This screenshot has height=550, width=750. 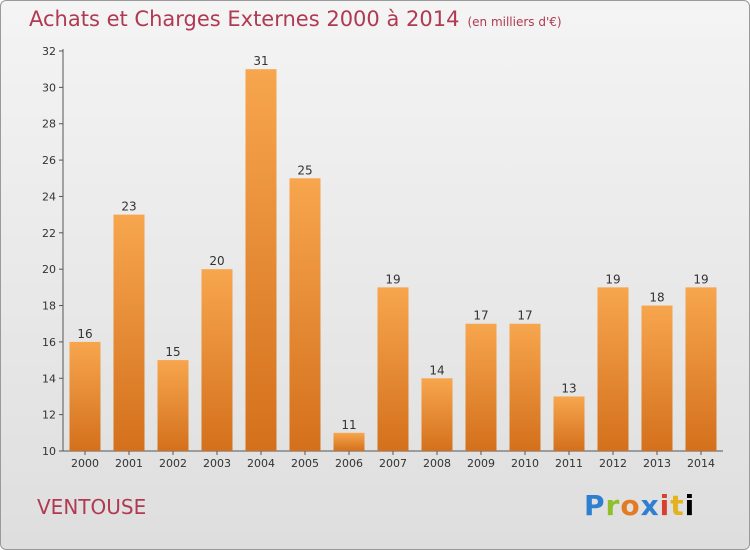 What do you see at coordinates (49, 451) in the screenshot?
I see `y-tick-label: 10` at bounding box center [49, 451].